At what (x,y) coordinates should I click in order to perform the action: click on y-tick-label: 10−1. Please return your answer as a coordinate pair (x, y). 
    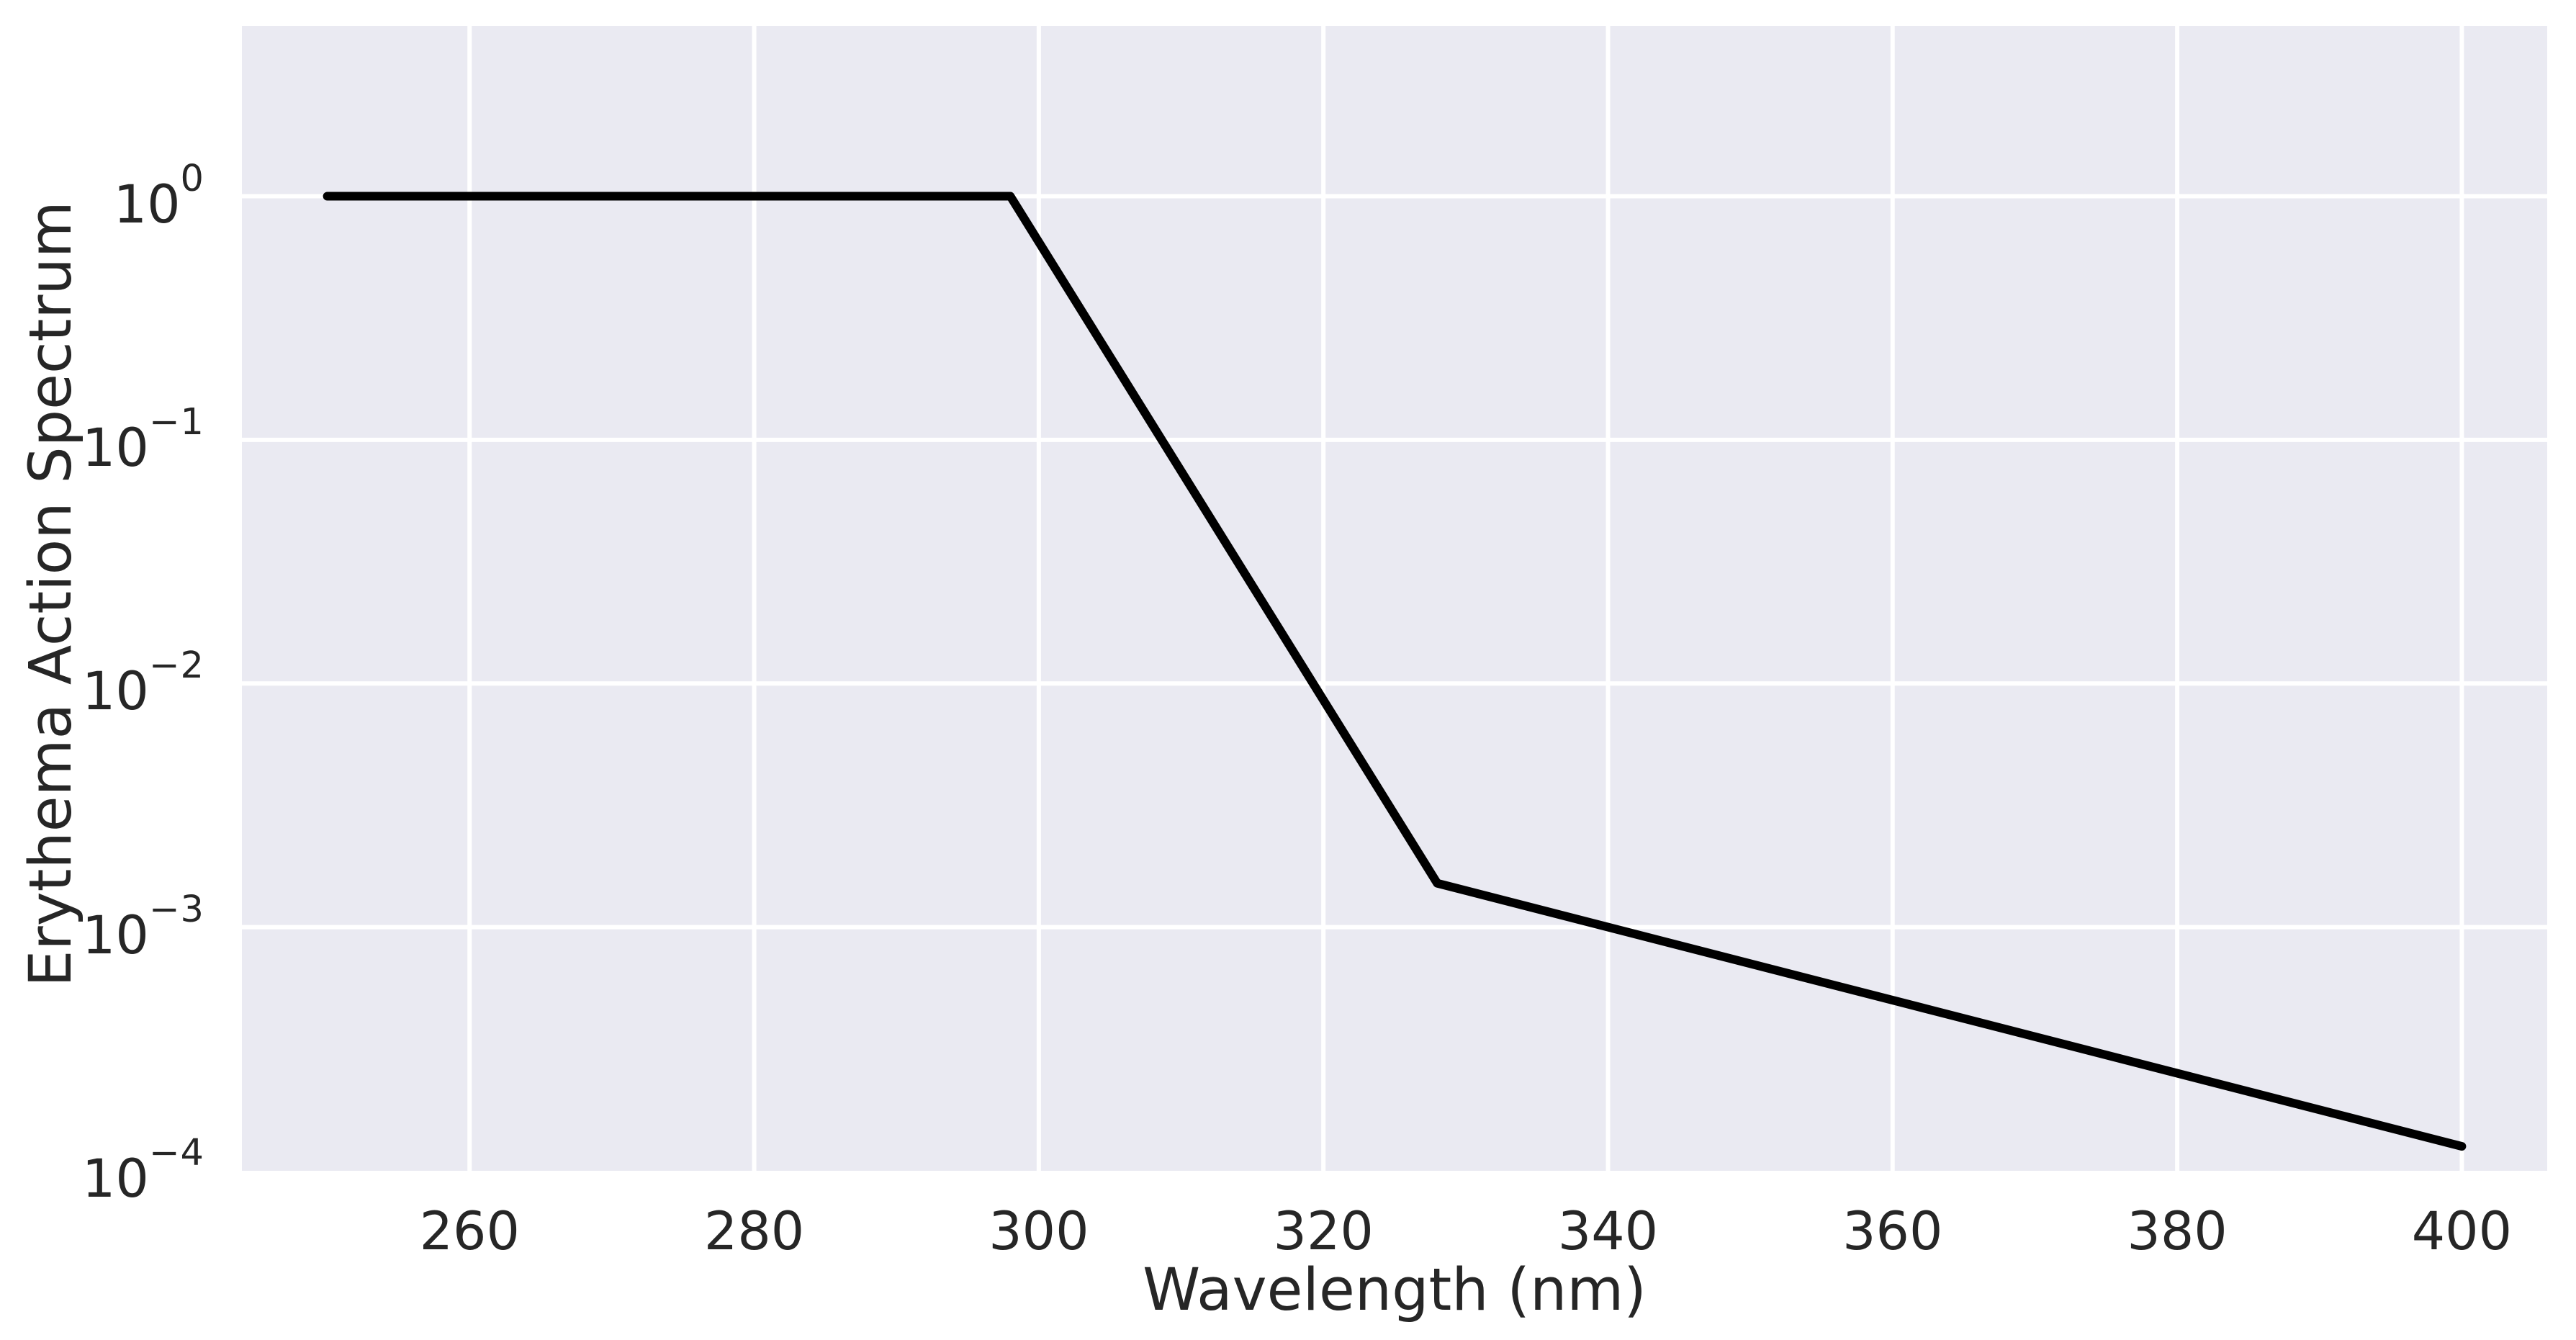
    Looking at the image, I should click on (102, 443).